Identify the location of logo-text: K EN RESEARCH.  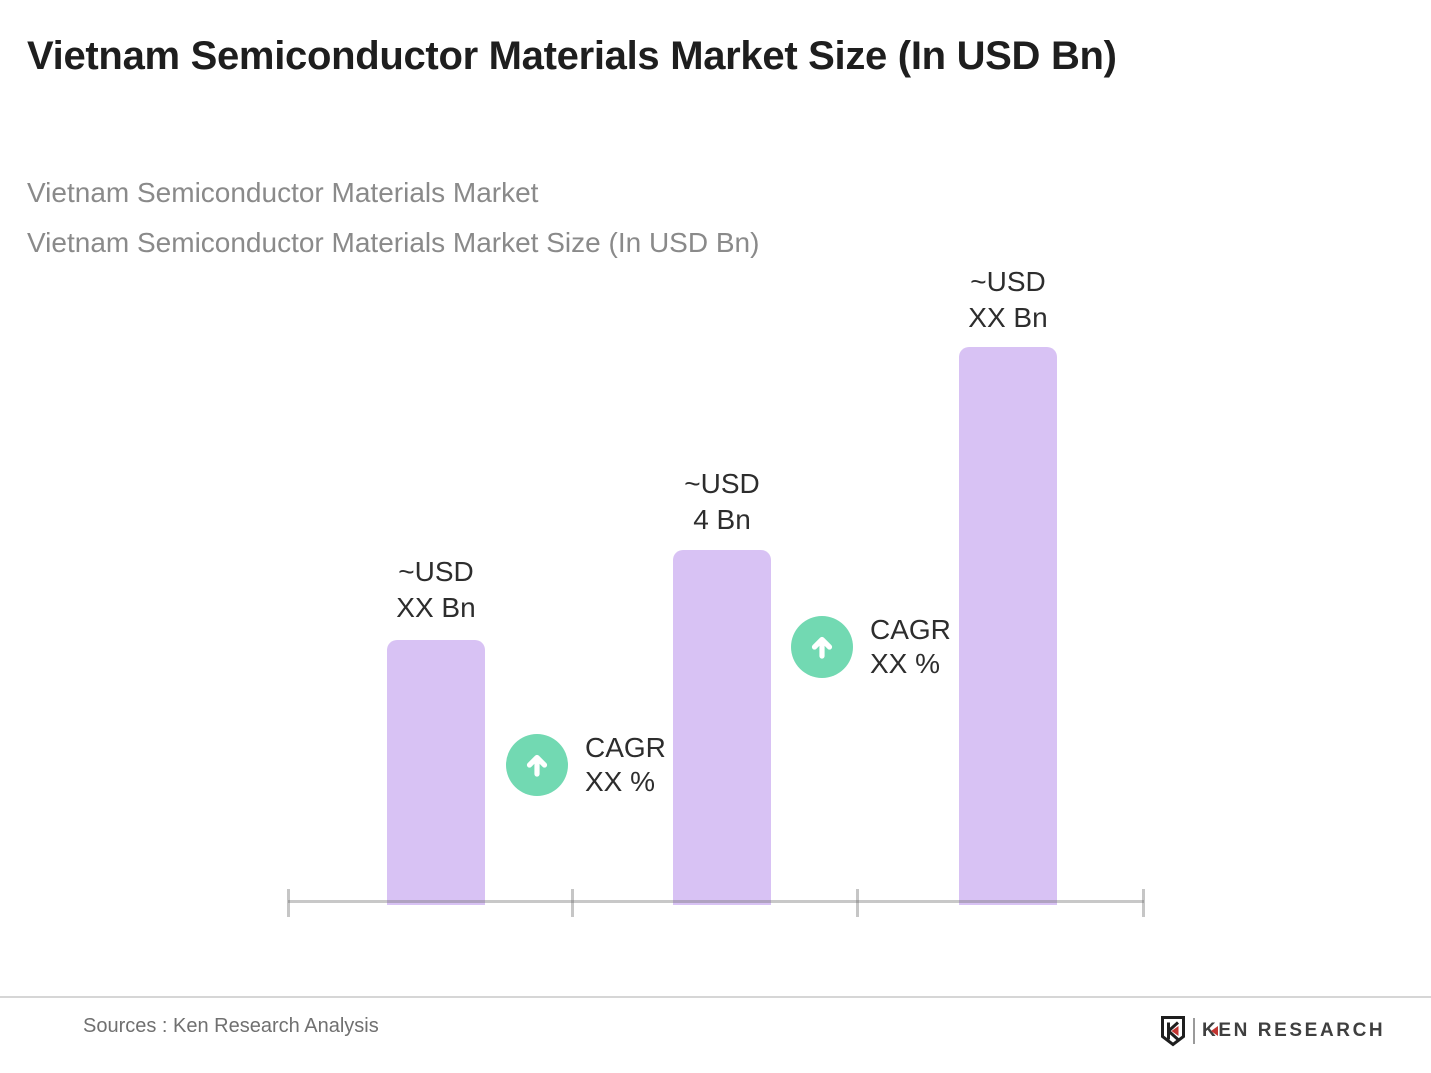
(1293, 1031).